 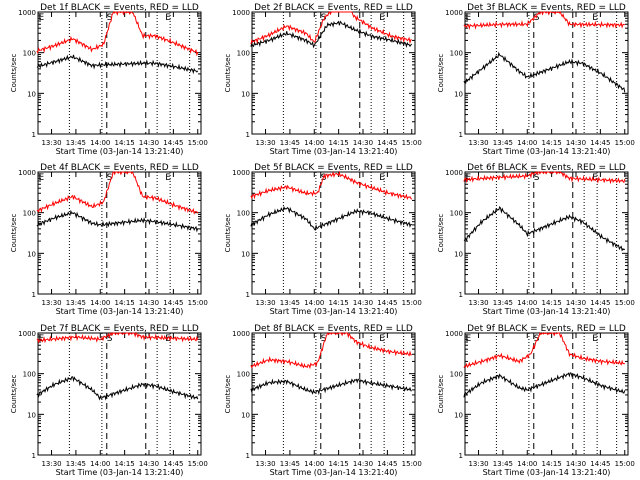 I want to click on chart-title: Det 9f BLACK = Events, RED = LLD, so click(x=546, y=329).